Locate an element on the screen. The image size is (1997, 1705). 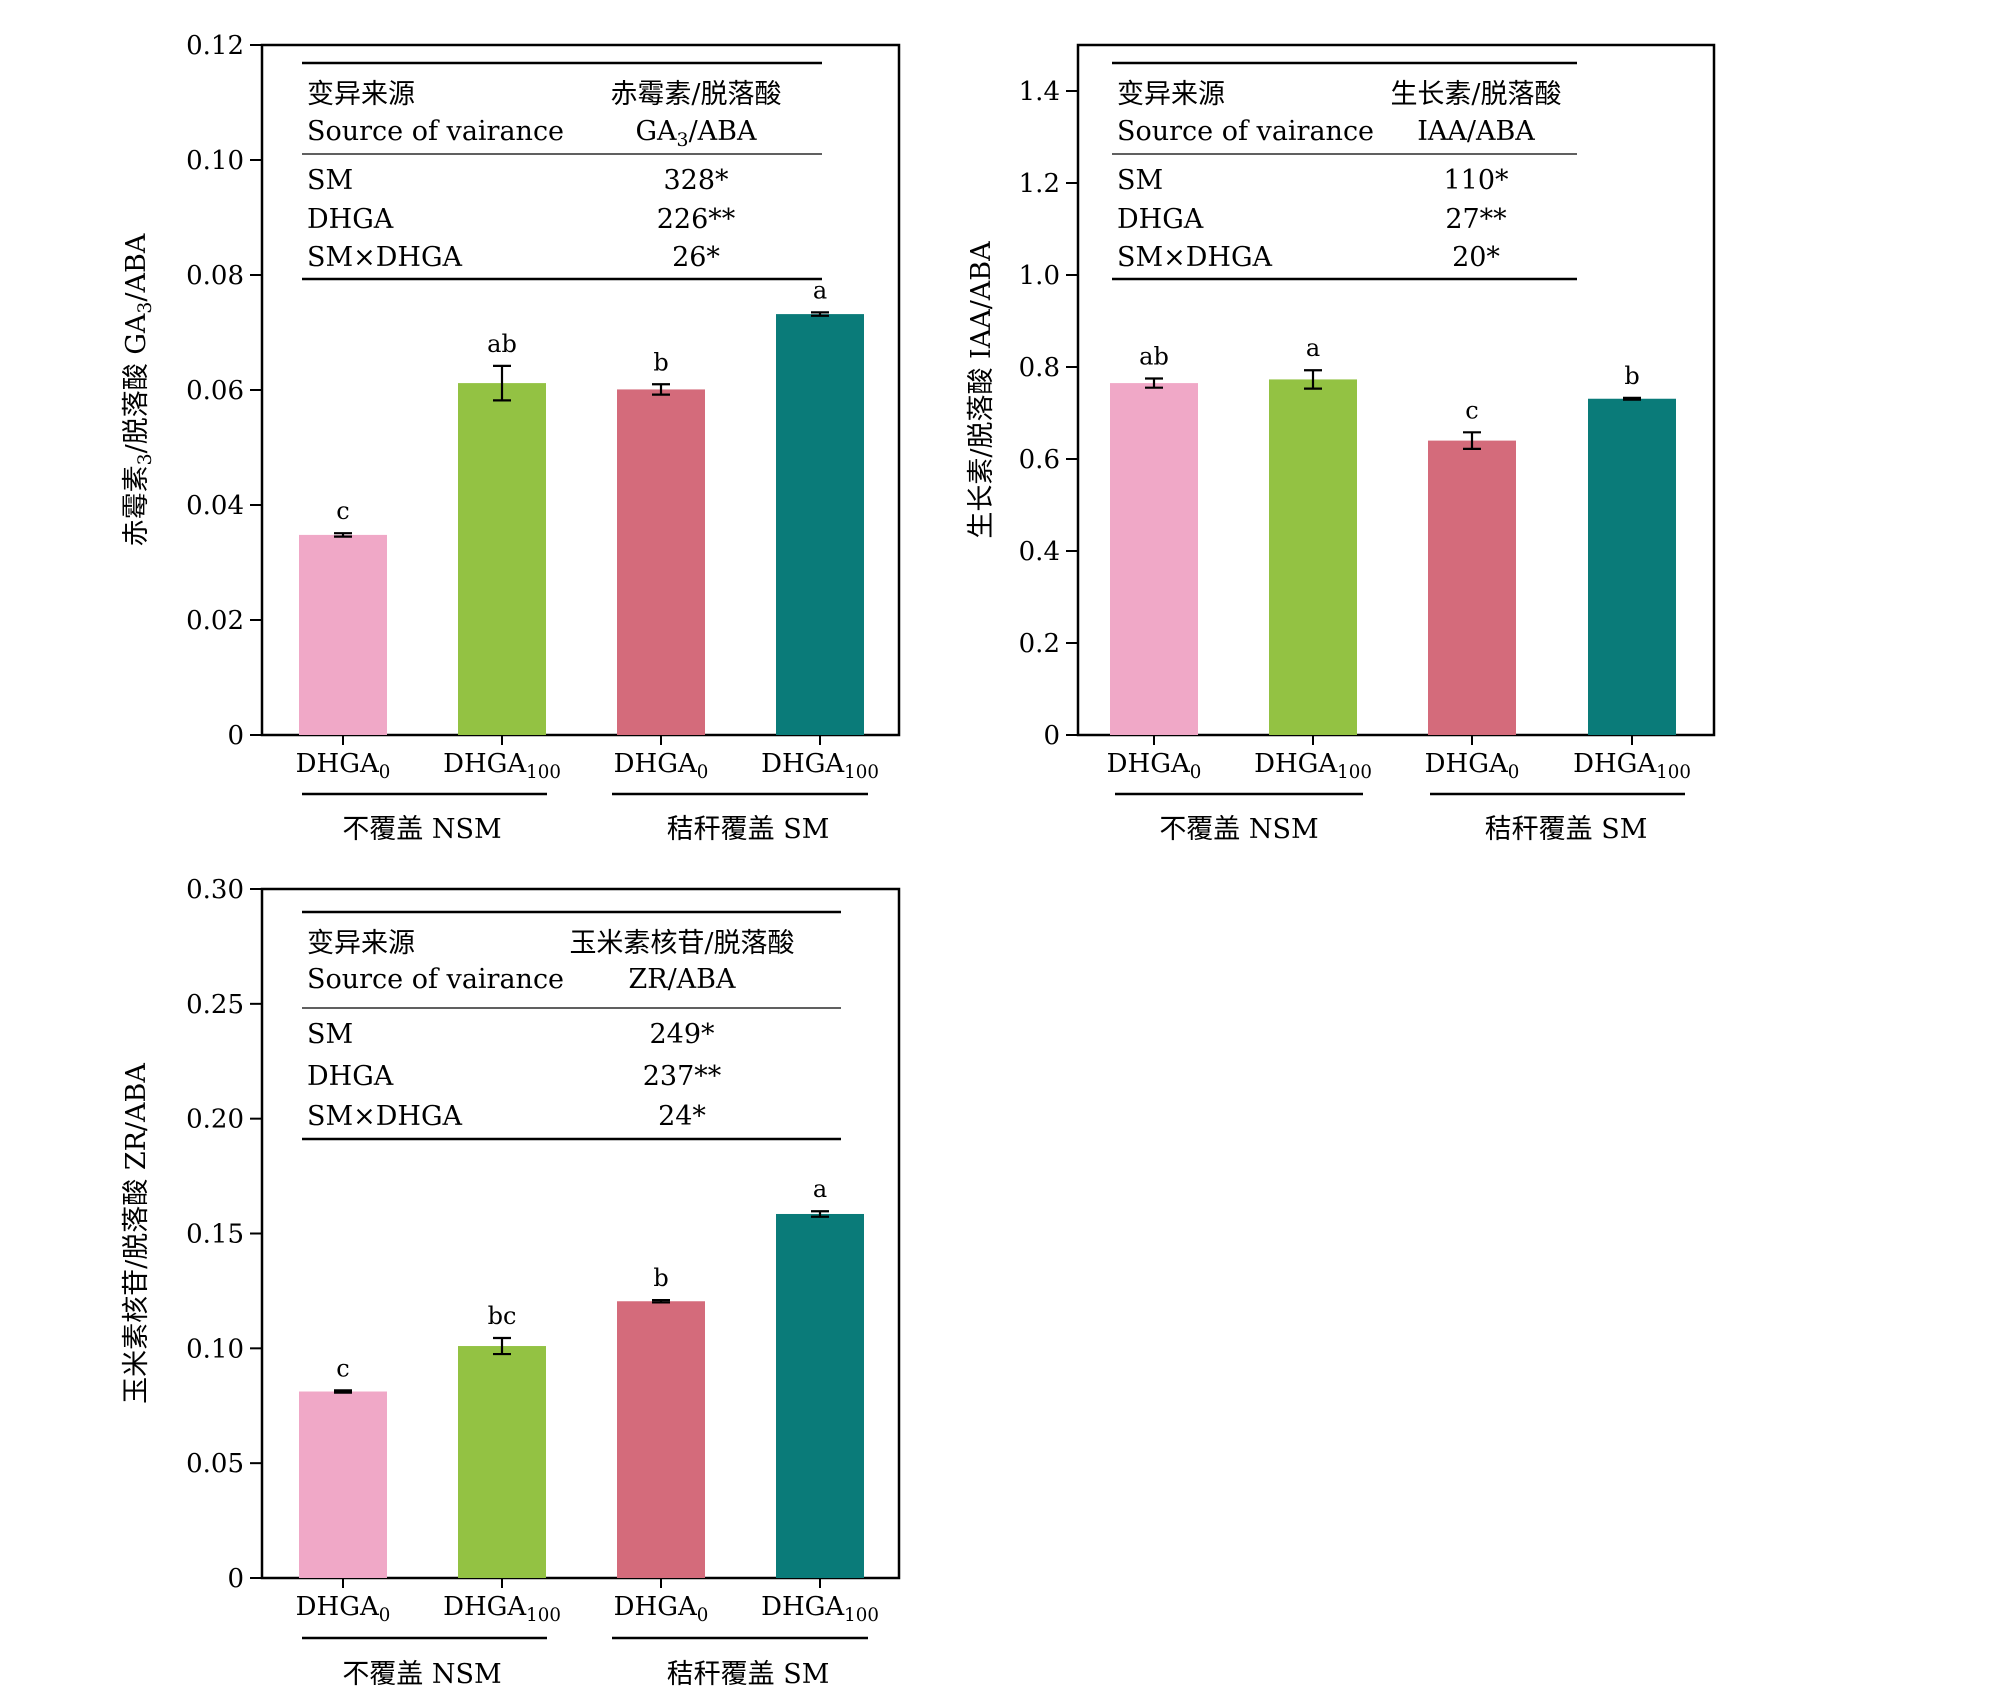
y-axis-label: 生长素/脱落酸 IAA/ABA is located at coordinates (981, 390).